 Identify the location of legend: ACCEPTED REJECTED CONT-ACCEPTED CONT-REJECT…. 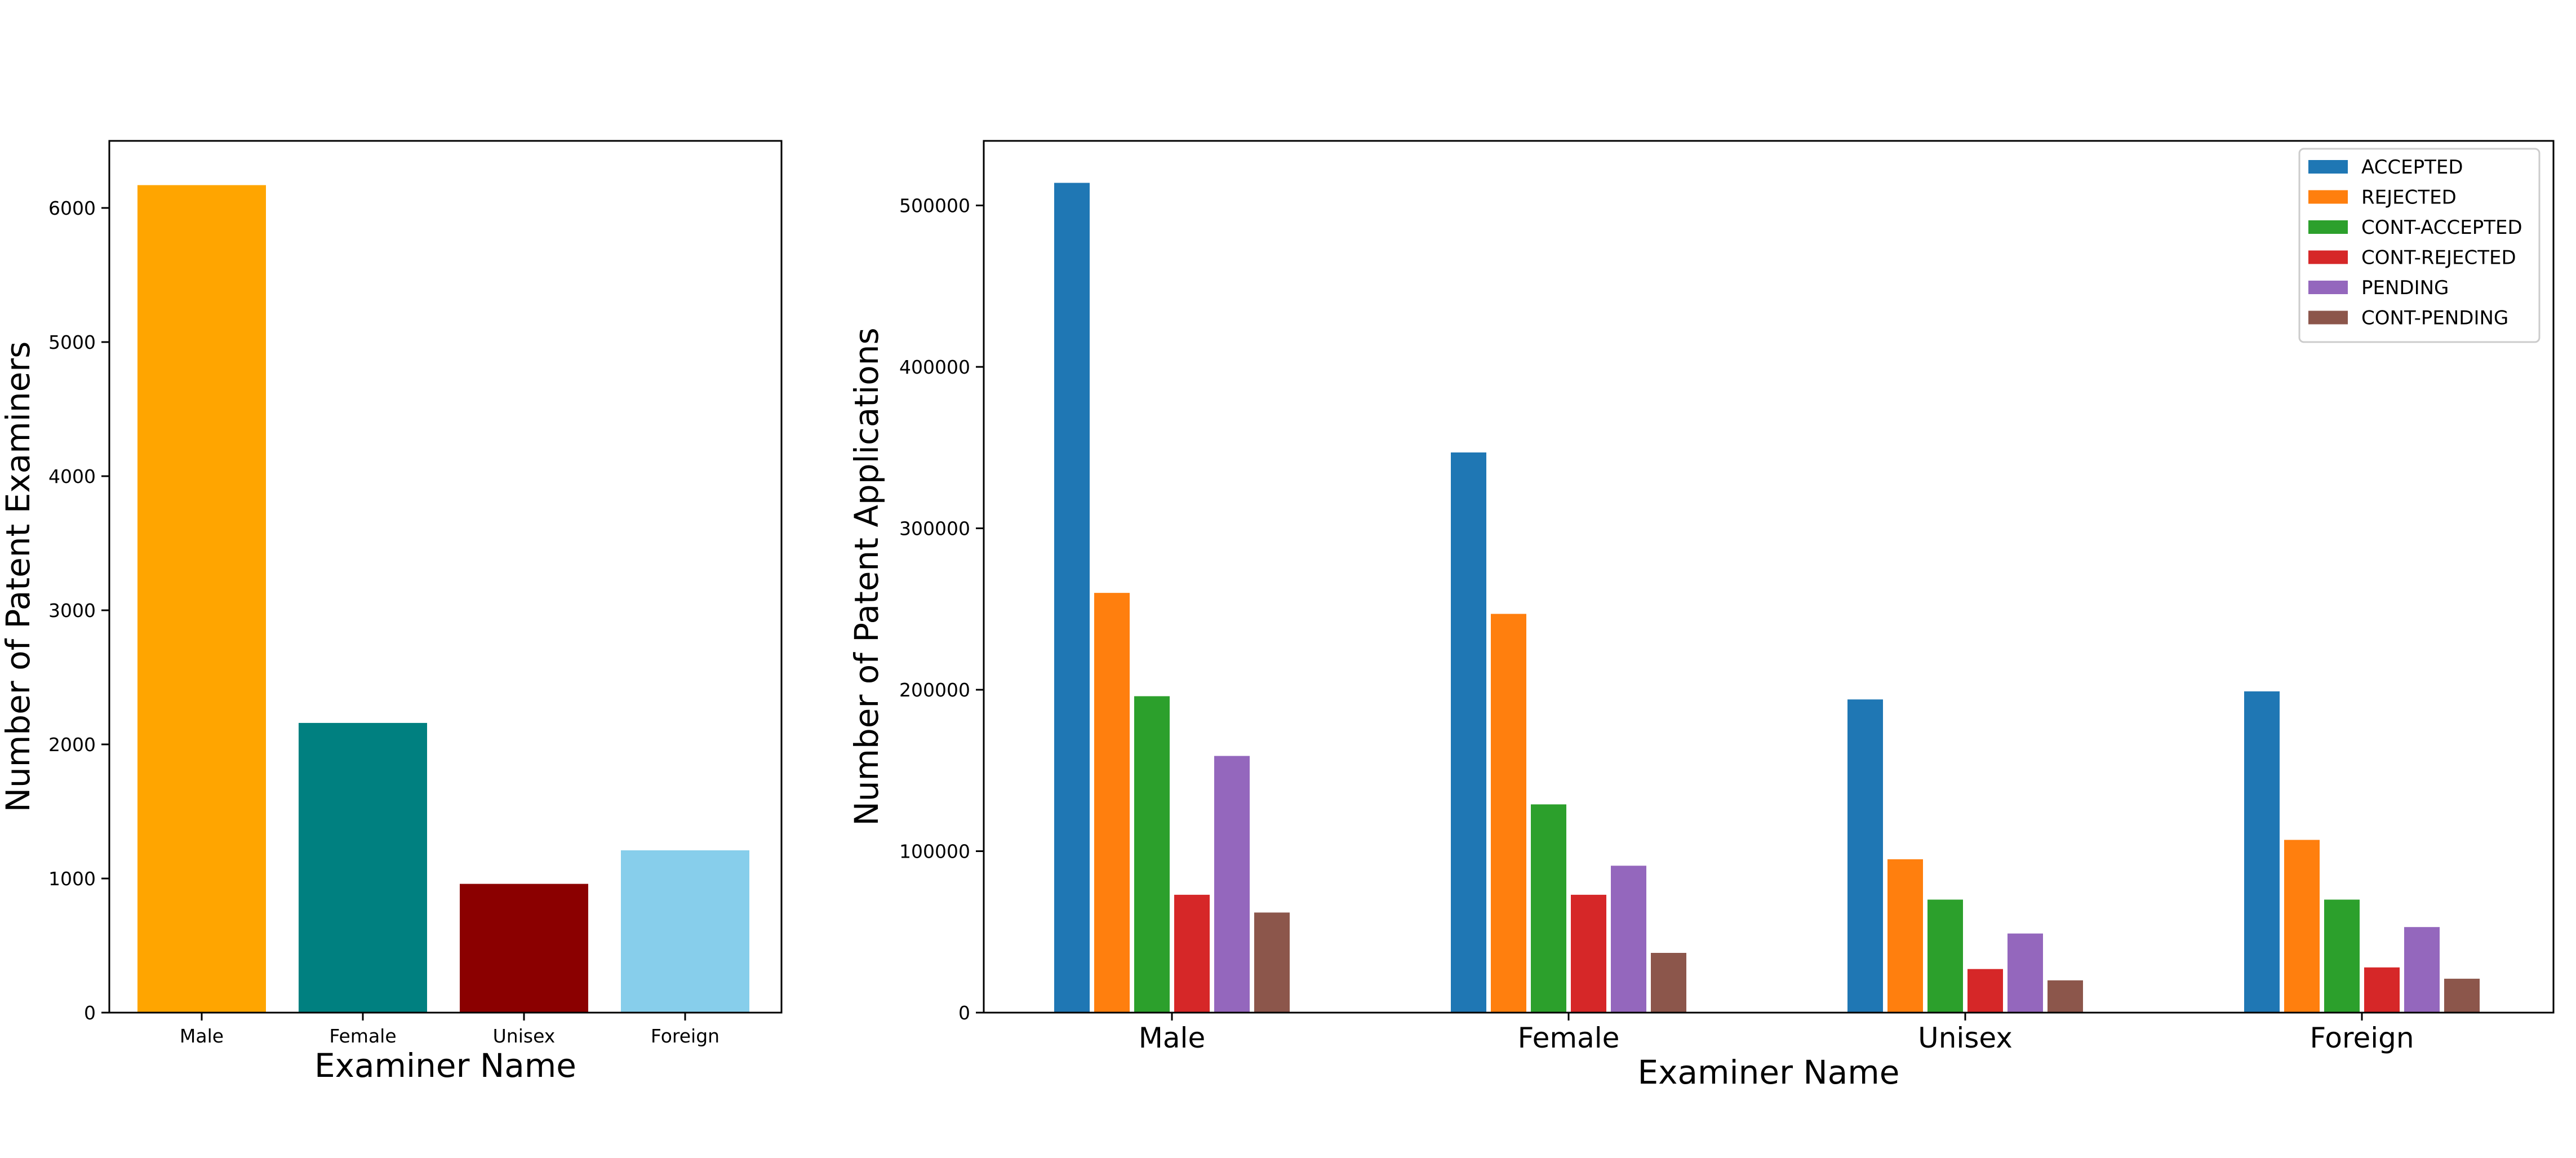
(2419, 245).